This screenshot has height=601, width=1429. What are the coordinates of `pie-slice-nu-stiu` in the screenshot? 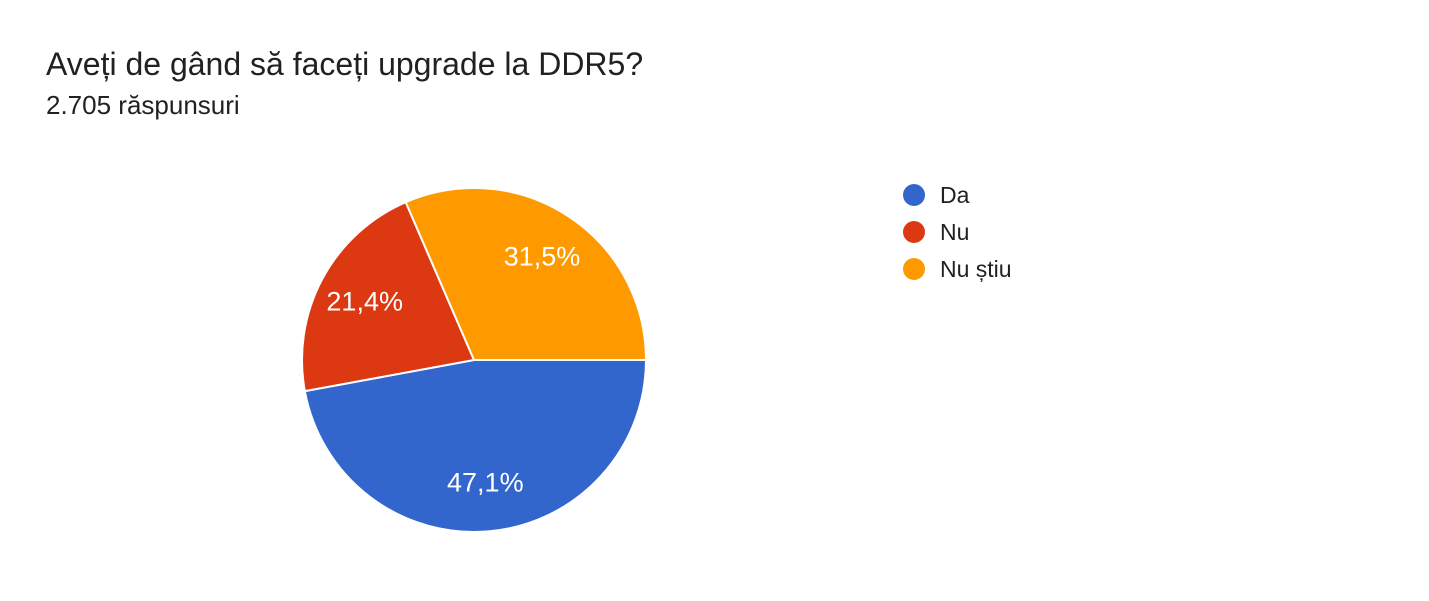 It's located at (525, 274).